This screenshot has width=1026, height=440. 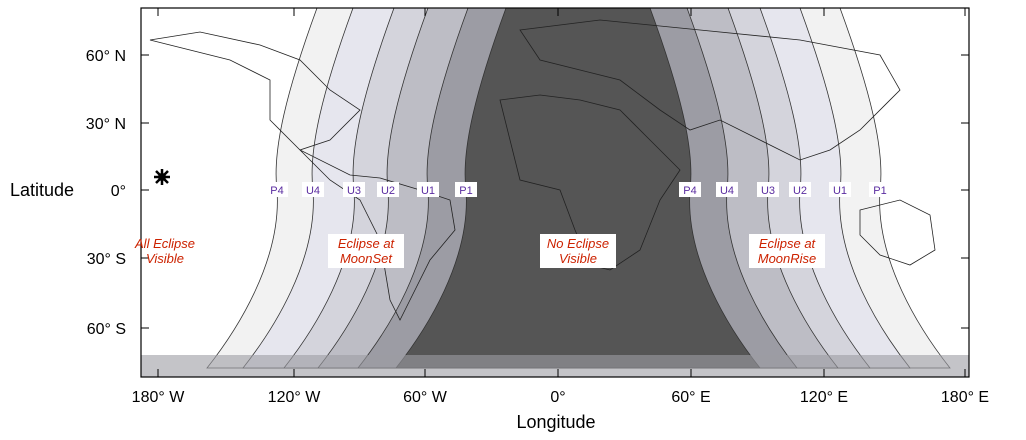 I want to click on y-tick-label: 60° N, so click(x=106, y=56).